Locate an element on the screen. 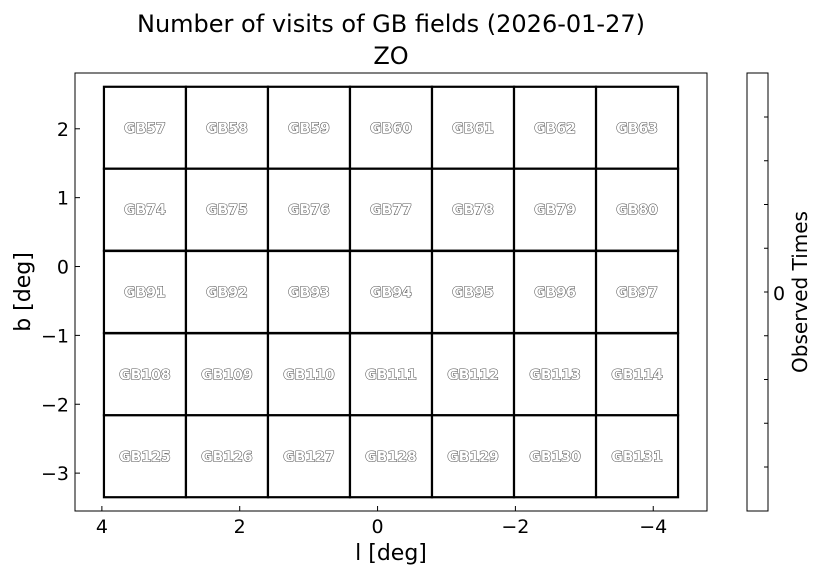 This screenshot has width=822, height=579. field-label: GB129 is located at coordinates (472, 457).